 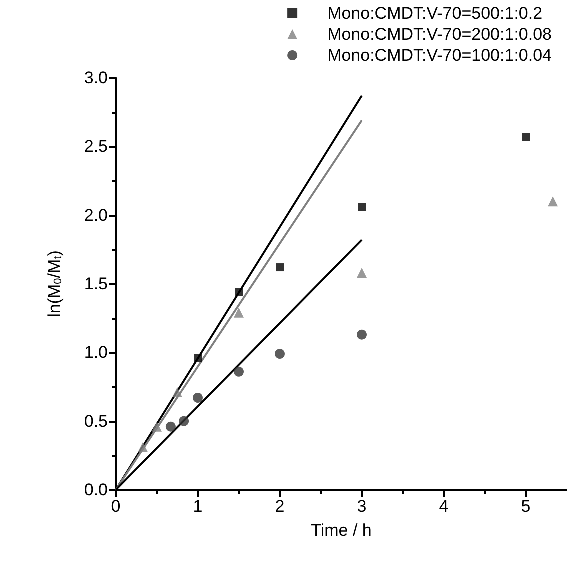 What do you see at coordinates (96, 215) in the screenshot?
I see `y-tick-label: 2.0` at bounding box center [96, 215].